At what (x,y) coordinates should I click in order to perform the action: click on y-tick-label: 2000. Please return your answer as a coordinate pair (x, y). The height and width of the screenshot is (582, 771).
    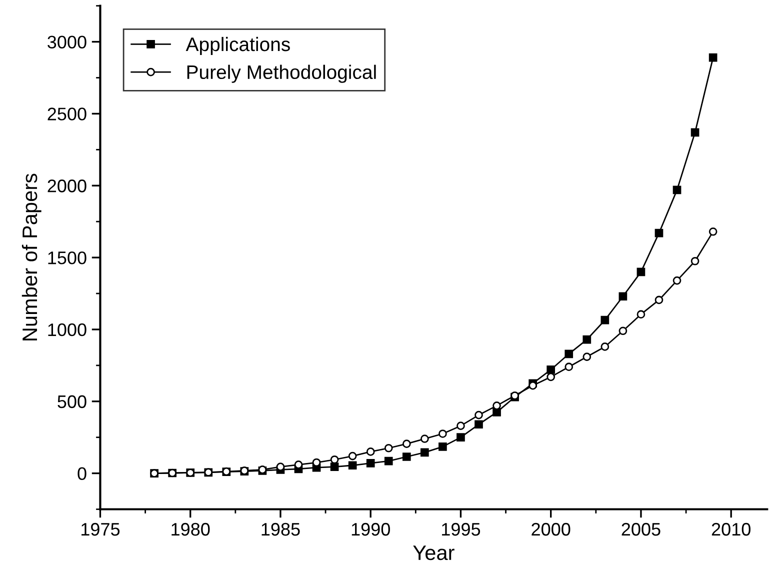
    Looking at the image, I should click on (67, 186).